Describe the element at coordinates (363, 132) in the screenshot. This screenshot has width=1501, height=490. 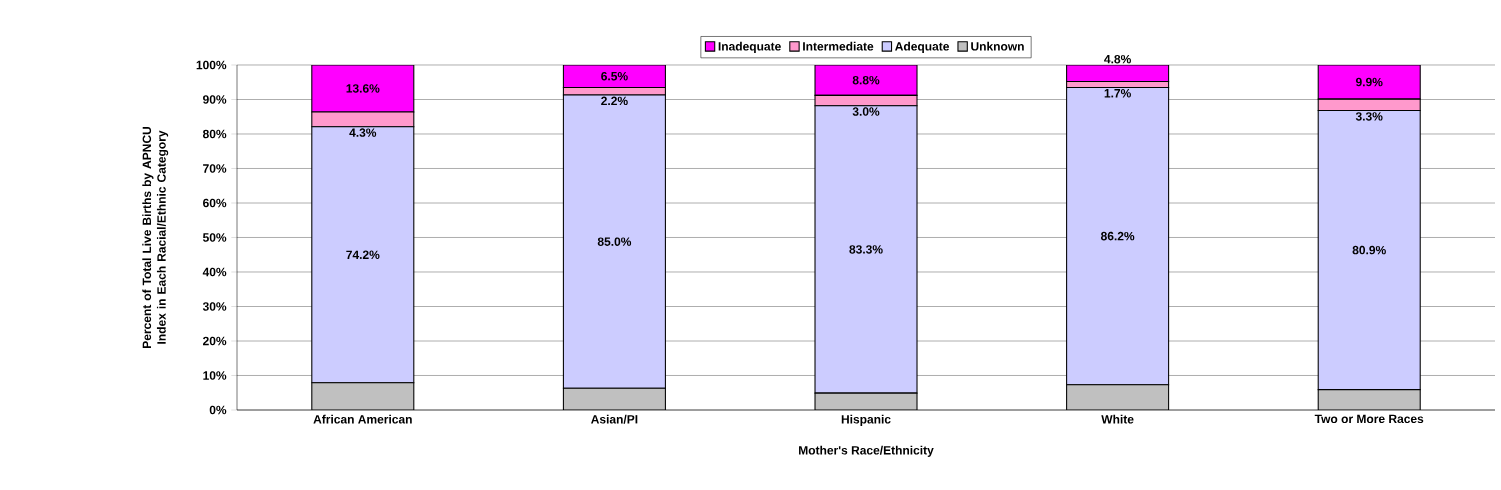
I see `data-label: 4.3%` at that location.